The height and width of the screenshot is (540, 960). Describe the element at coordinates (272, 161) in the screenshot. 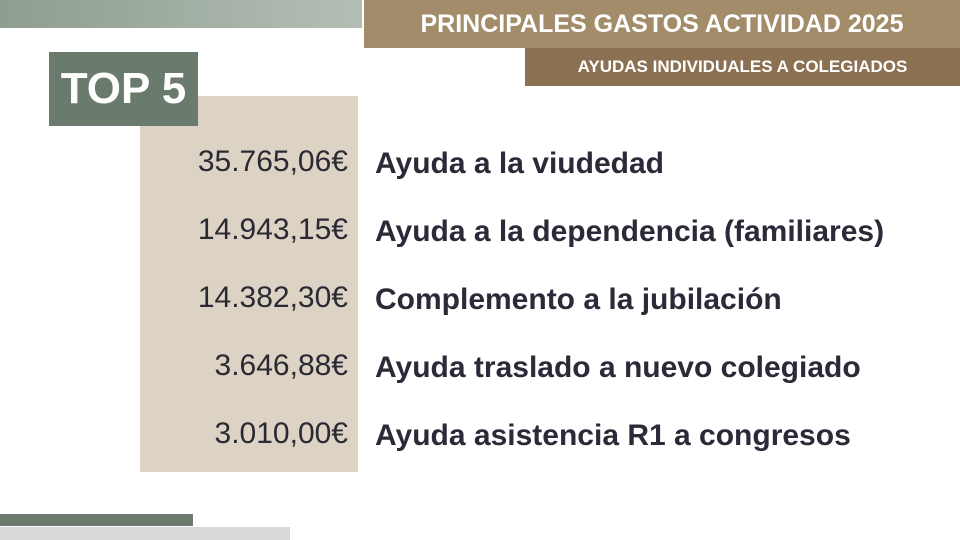

I see `amount: 35.765,06€` at that location.